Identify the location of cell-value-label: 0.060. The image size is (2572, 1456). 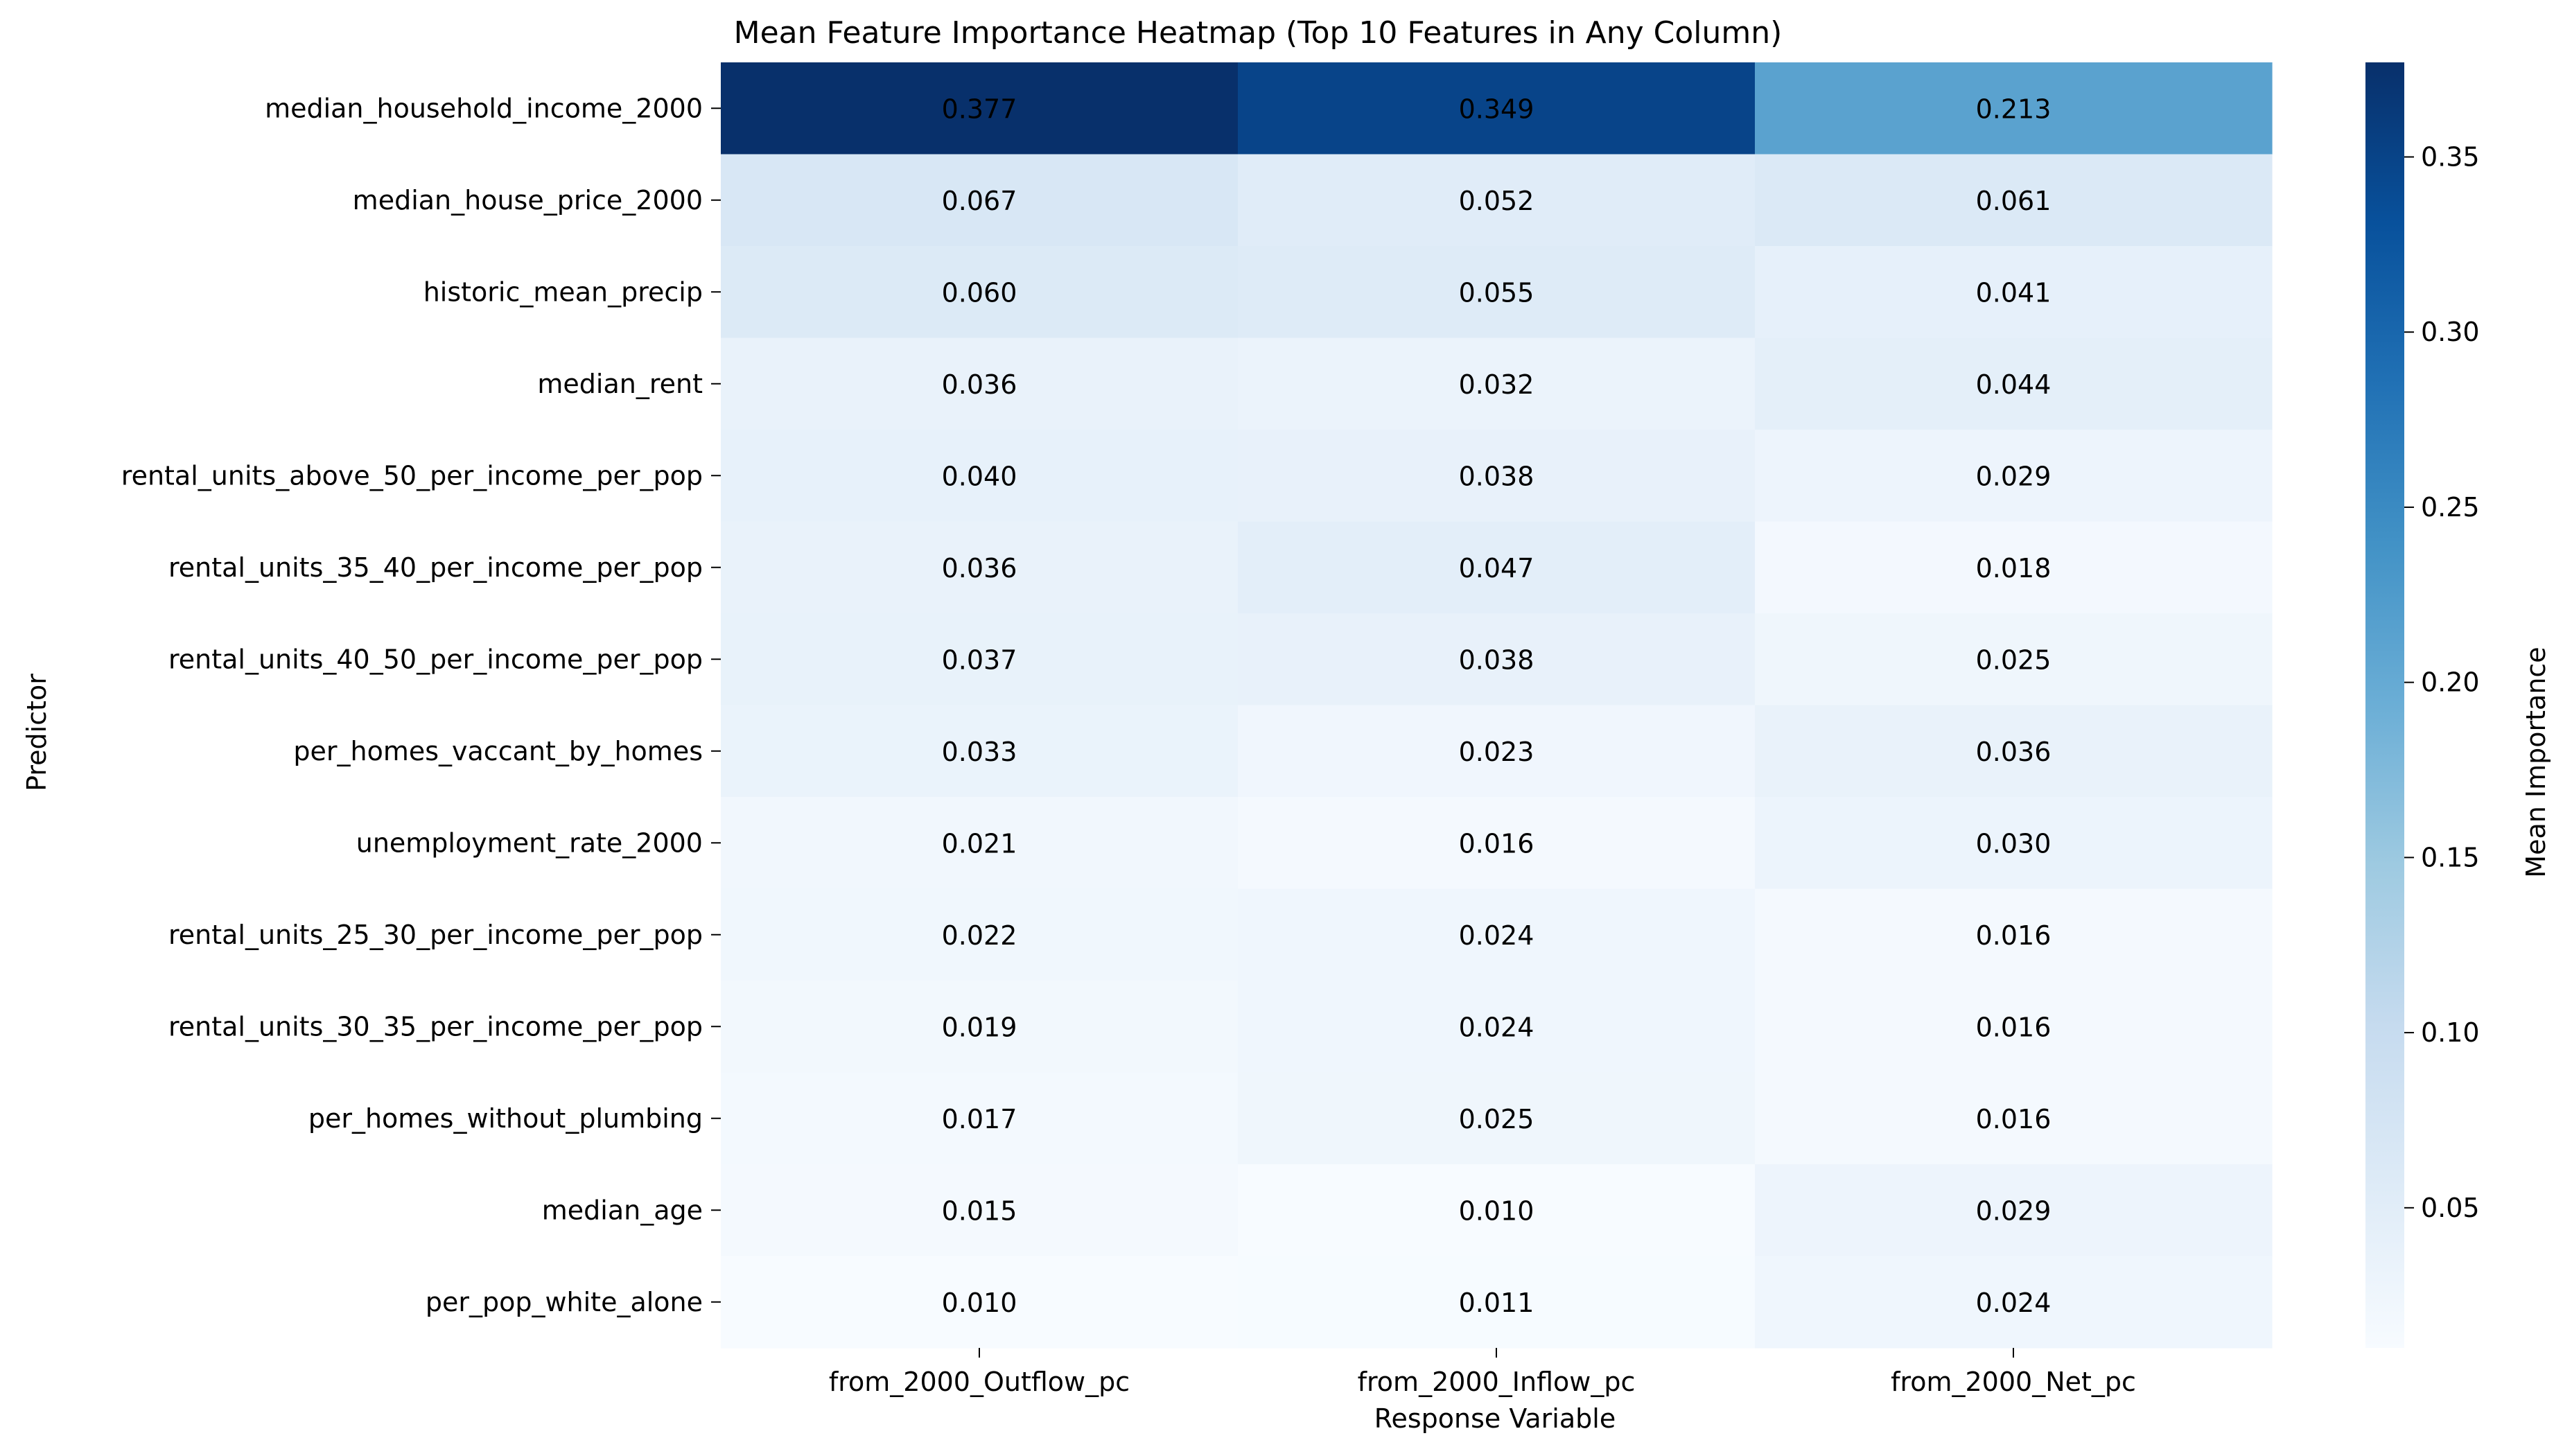
(979, 292).